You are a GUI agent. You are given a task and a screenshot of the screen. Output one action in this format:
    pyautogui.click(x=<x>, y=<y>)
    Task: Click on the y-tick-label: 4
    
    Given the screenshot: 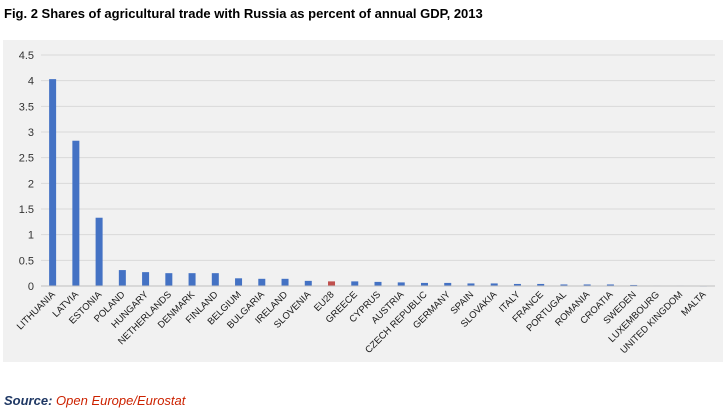 What is the action you would take?
    pyautogui.click(x=31, y=82)
    